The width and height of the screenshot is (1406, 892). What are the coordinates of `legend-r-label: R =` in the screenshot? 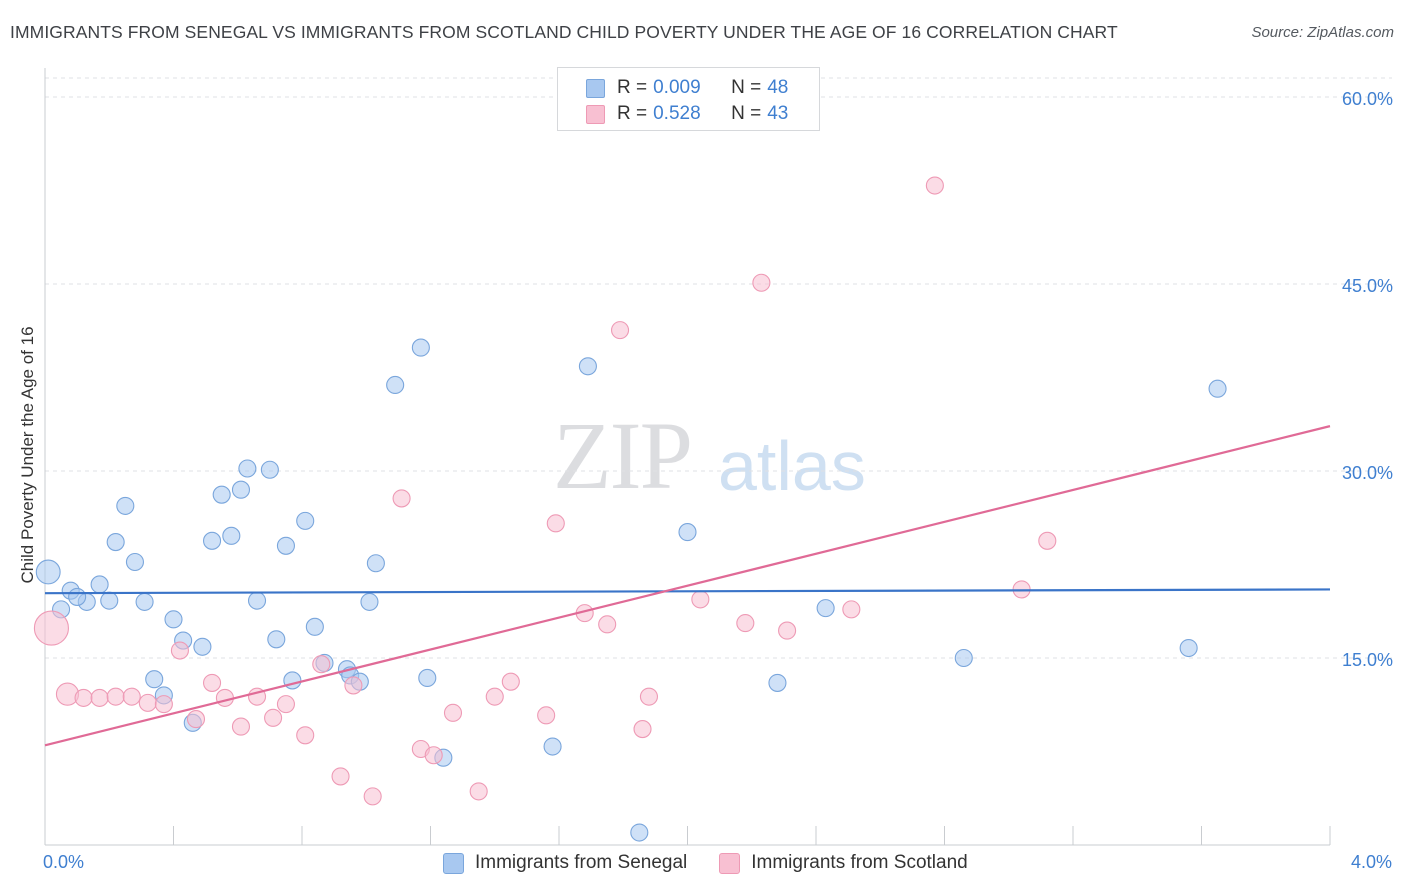 It's located at (632, 113).